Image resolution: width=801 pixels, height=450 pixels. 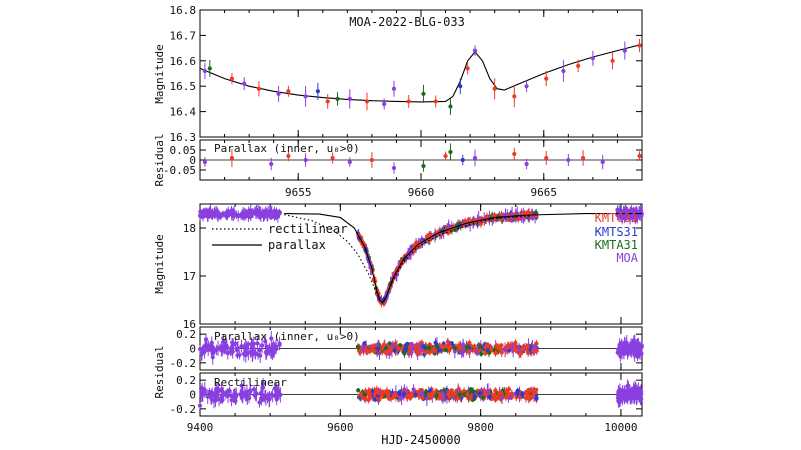 What do you see at coordinates (287, 336) in the screenshot?
I see `parallax-residual-panel-label: Parallax (inner, u₀>0)` at bounding box center [287, 336].